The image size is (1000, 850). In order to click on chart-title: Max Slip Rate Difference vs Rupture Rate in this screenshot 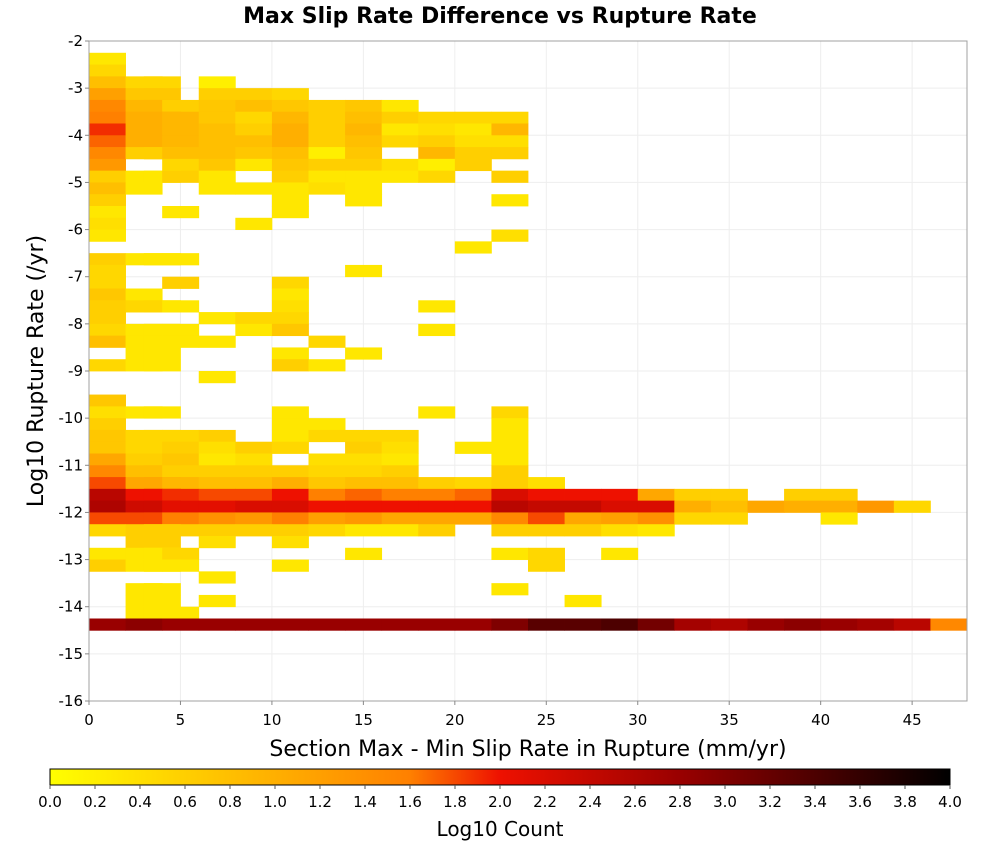, I will do `click(500, 16)`.